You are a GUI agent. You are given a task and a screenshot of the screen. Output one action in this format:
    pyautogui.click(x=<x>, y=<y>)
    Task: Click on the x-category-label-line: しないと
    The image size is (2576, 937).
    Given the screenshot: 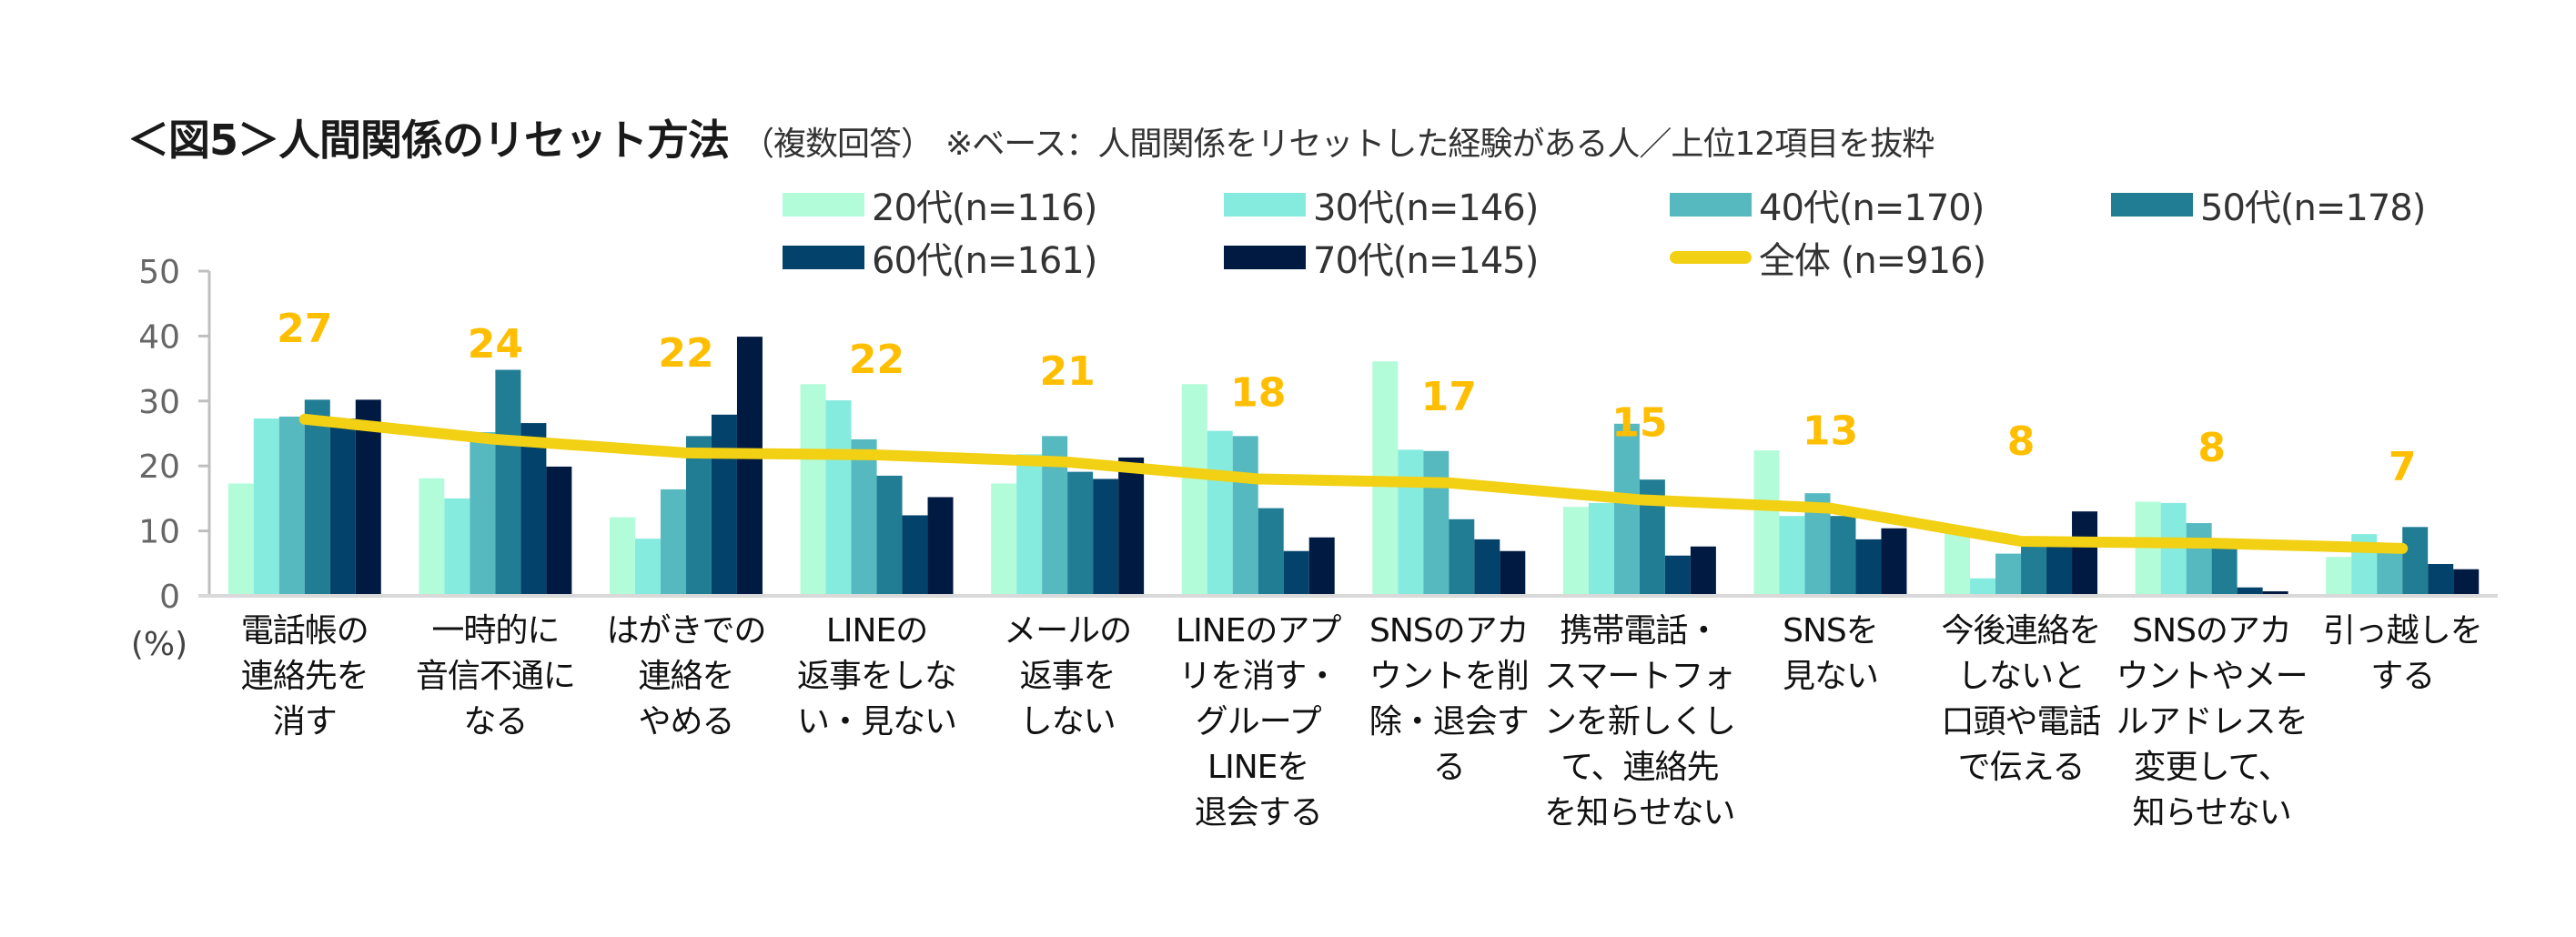 What is the action you would take?
    pyautogui.click(x=2021, y=676)
    